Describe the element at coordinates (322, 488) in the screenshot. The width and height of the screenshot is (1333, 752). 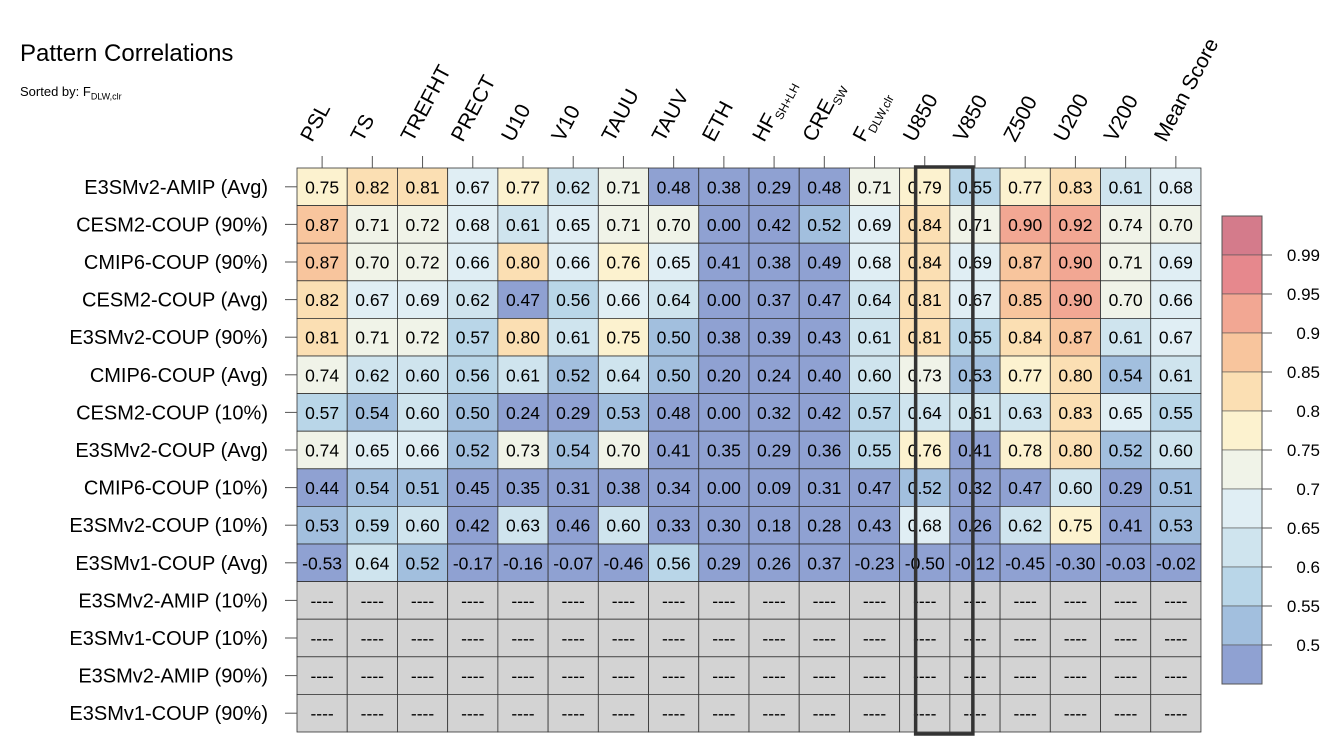
I see `cell-value: 0.44` at that location.